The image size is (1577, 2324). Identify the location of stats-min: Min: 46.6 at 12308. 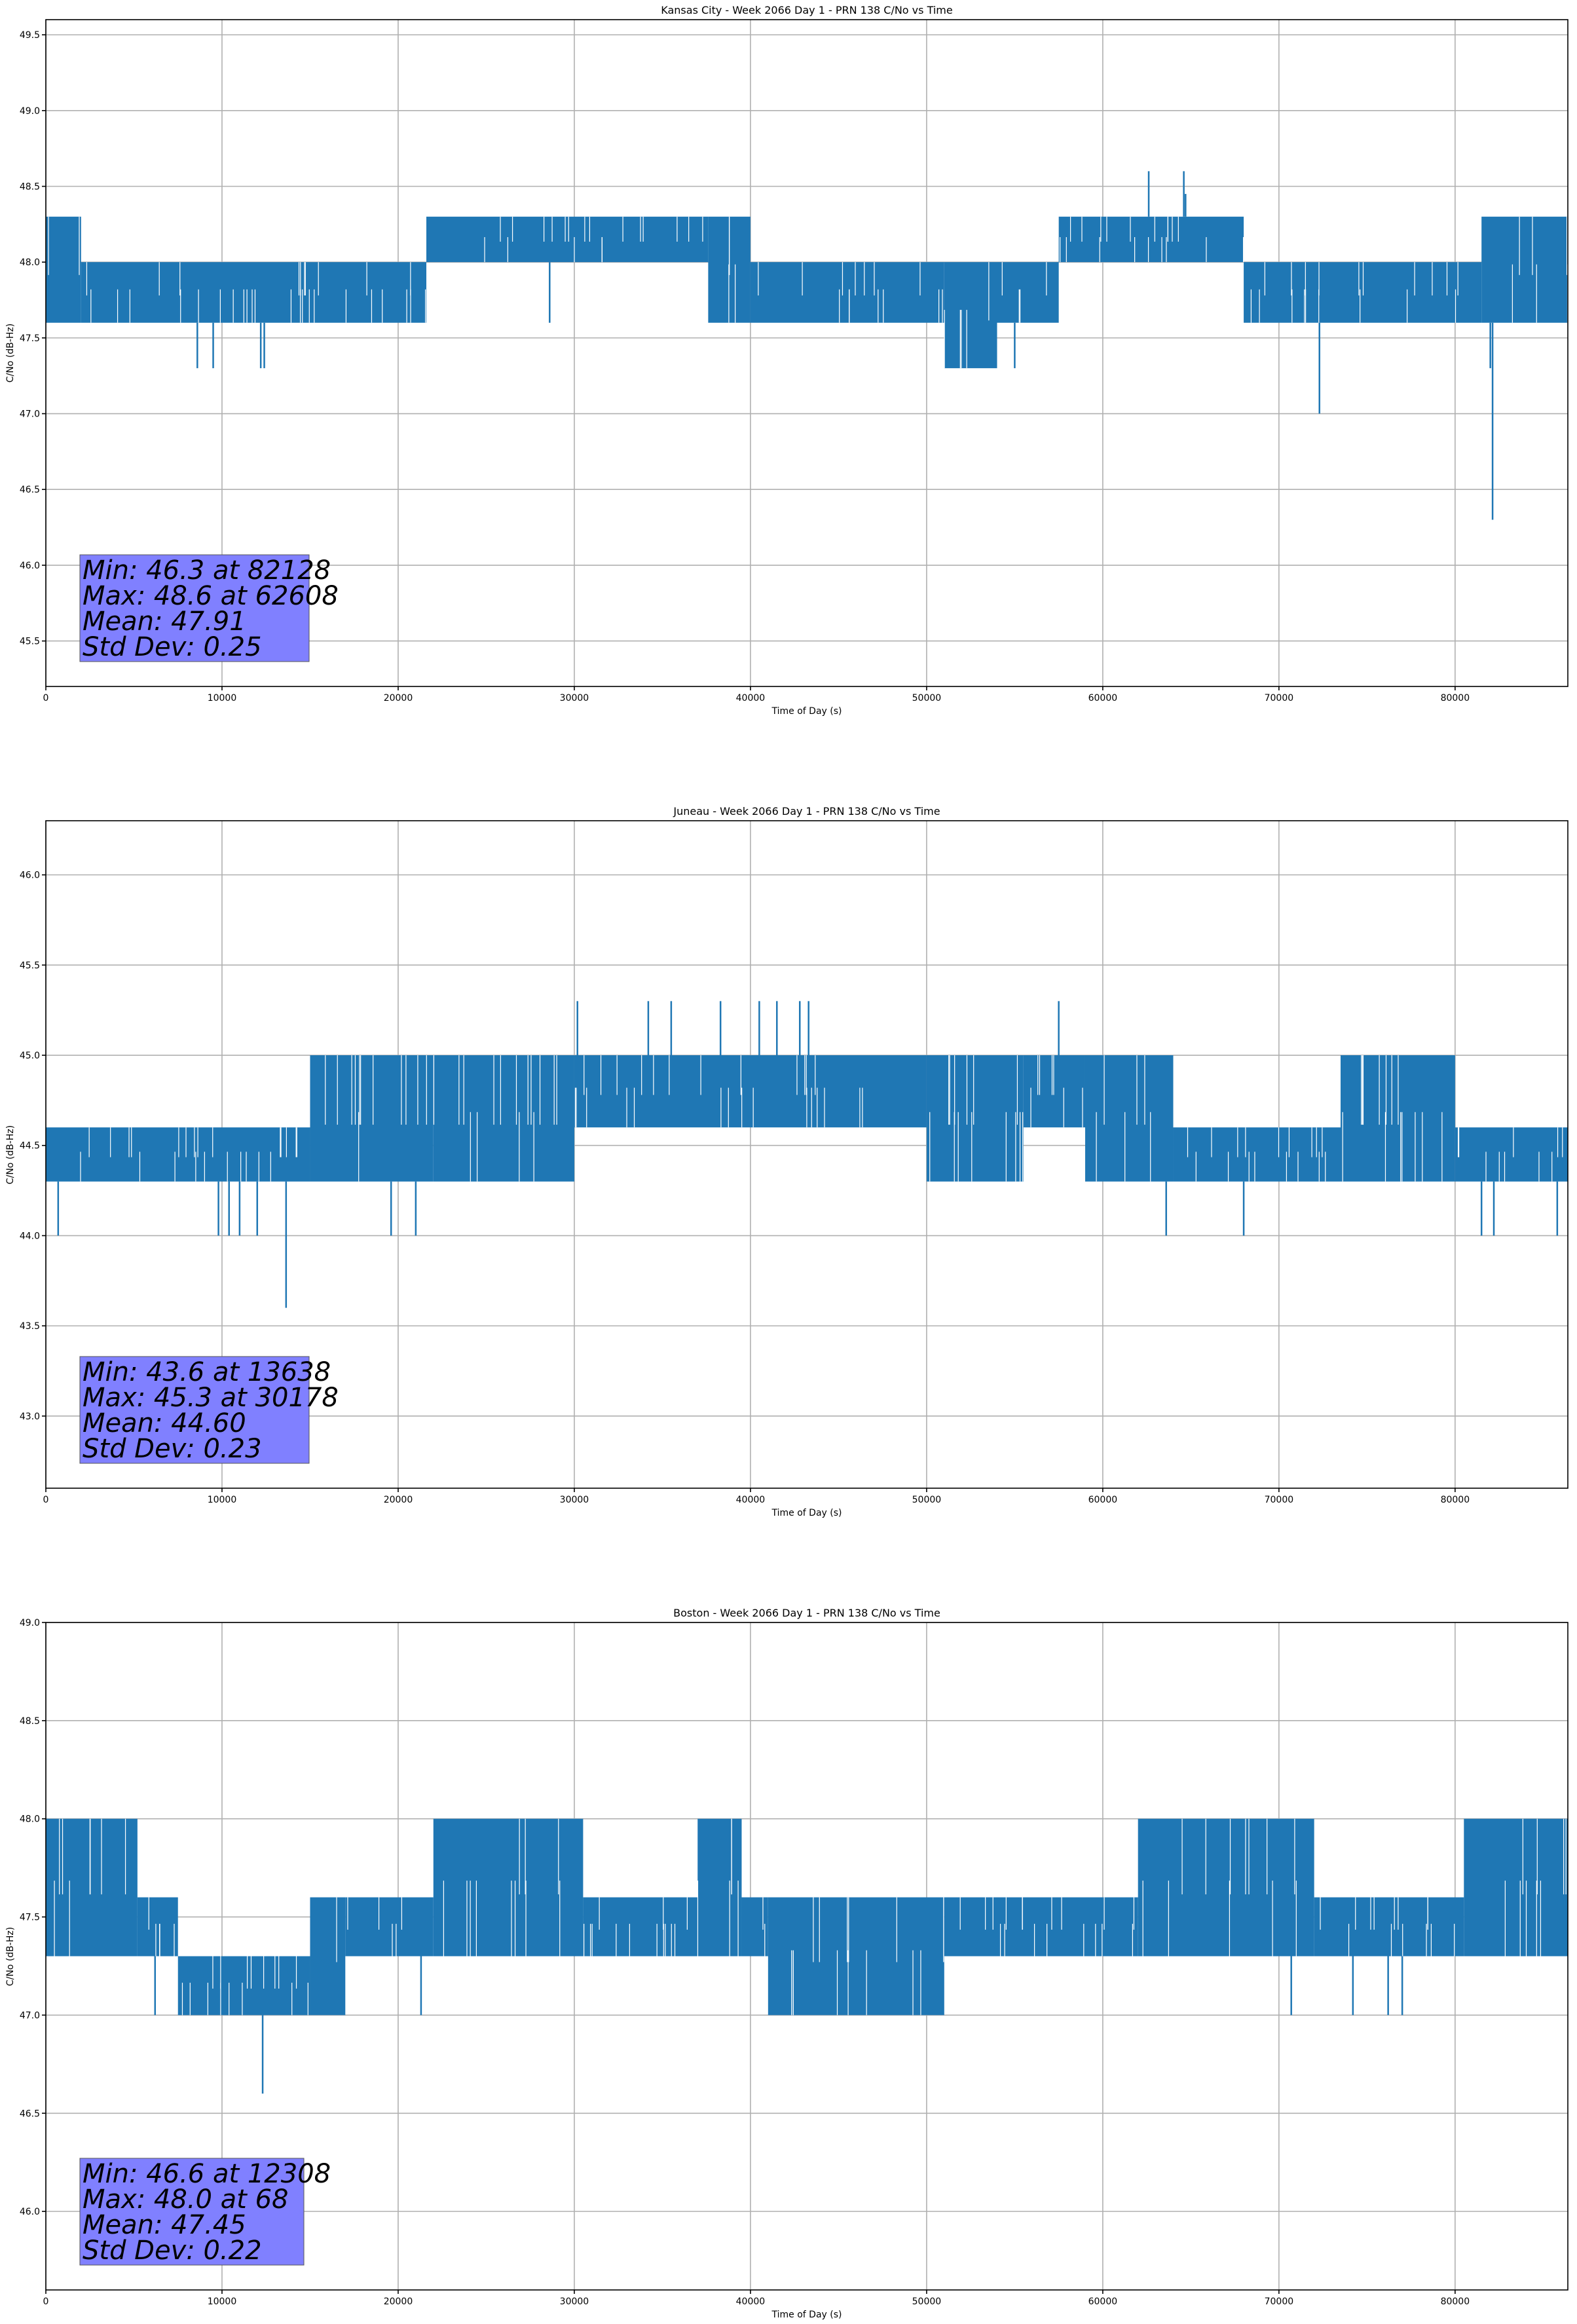
(207, 2174).